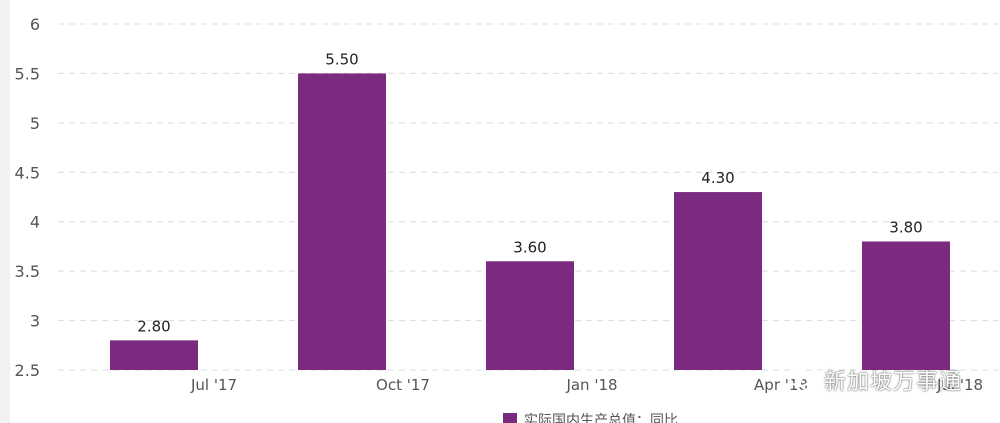 The height and width of the screenshot is (423, 1000). Describe the element at coordinates (27, 370) in the screenshot. I see `y-tick-label: 2.5` at that location.